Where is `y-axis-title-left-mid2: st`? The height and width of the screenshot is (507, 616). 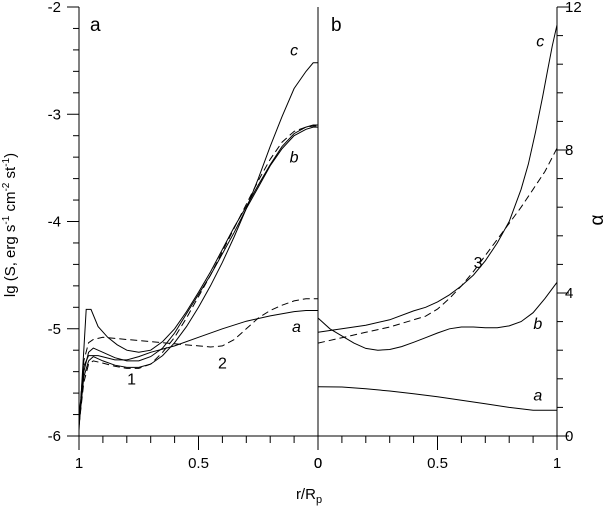 y-axis-title-left-mid2: st is located at coordinates (10, 174).